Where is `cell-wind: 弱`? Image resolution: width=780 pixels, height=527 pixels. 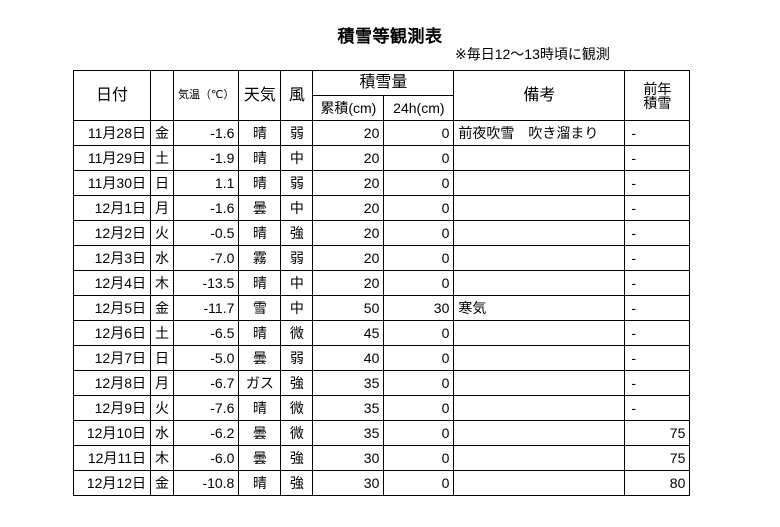 cell-wind: 弱 is located at coordinates (297, 258).